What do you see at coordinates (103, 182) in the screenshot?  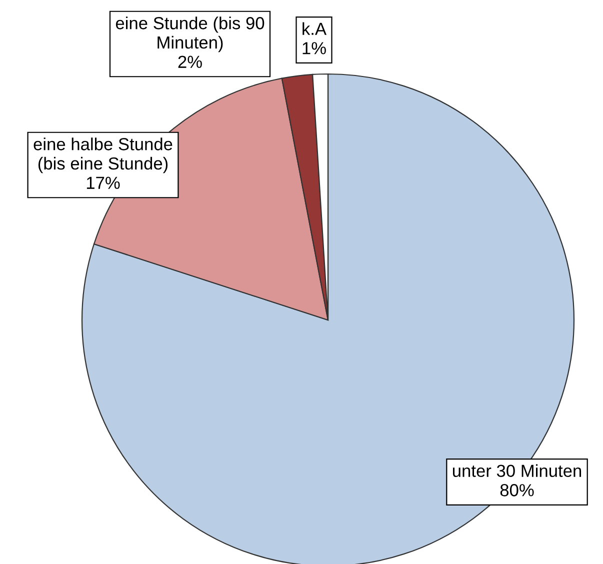 I see `data-label: 17%` at bounding box center [103, 182].